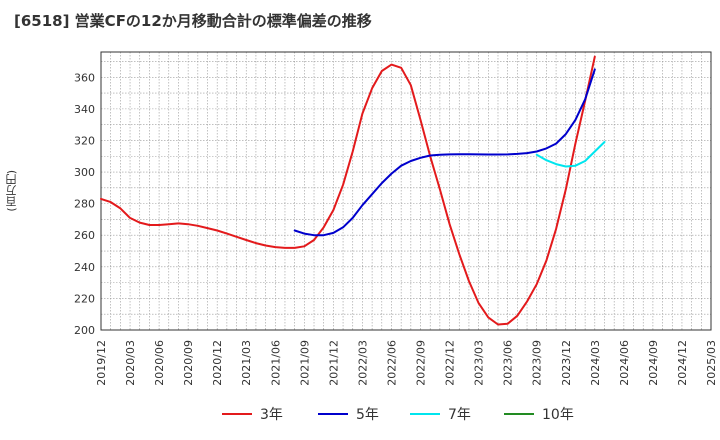 The image size is (720, 440). Describe the element at coordinates (84, 267) in the screenshot. I see `y-tick-label: 240` at that location.